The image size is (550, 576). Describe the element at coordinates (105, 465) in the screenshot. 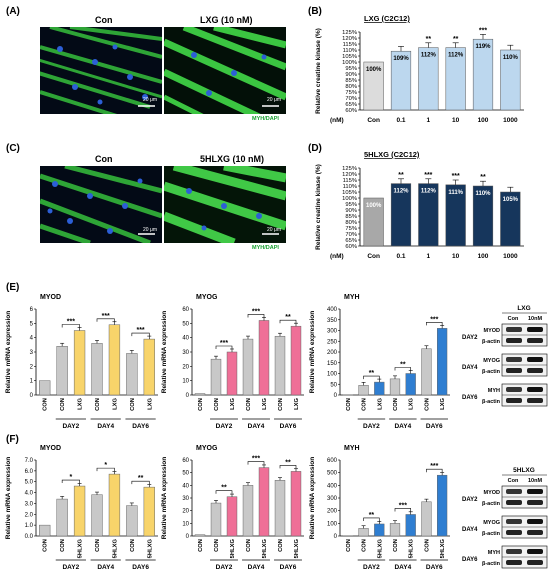

I see `significance-mark: *` at that location.